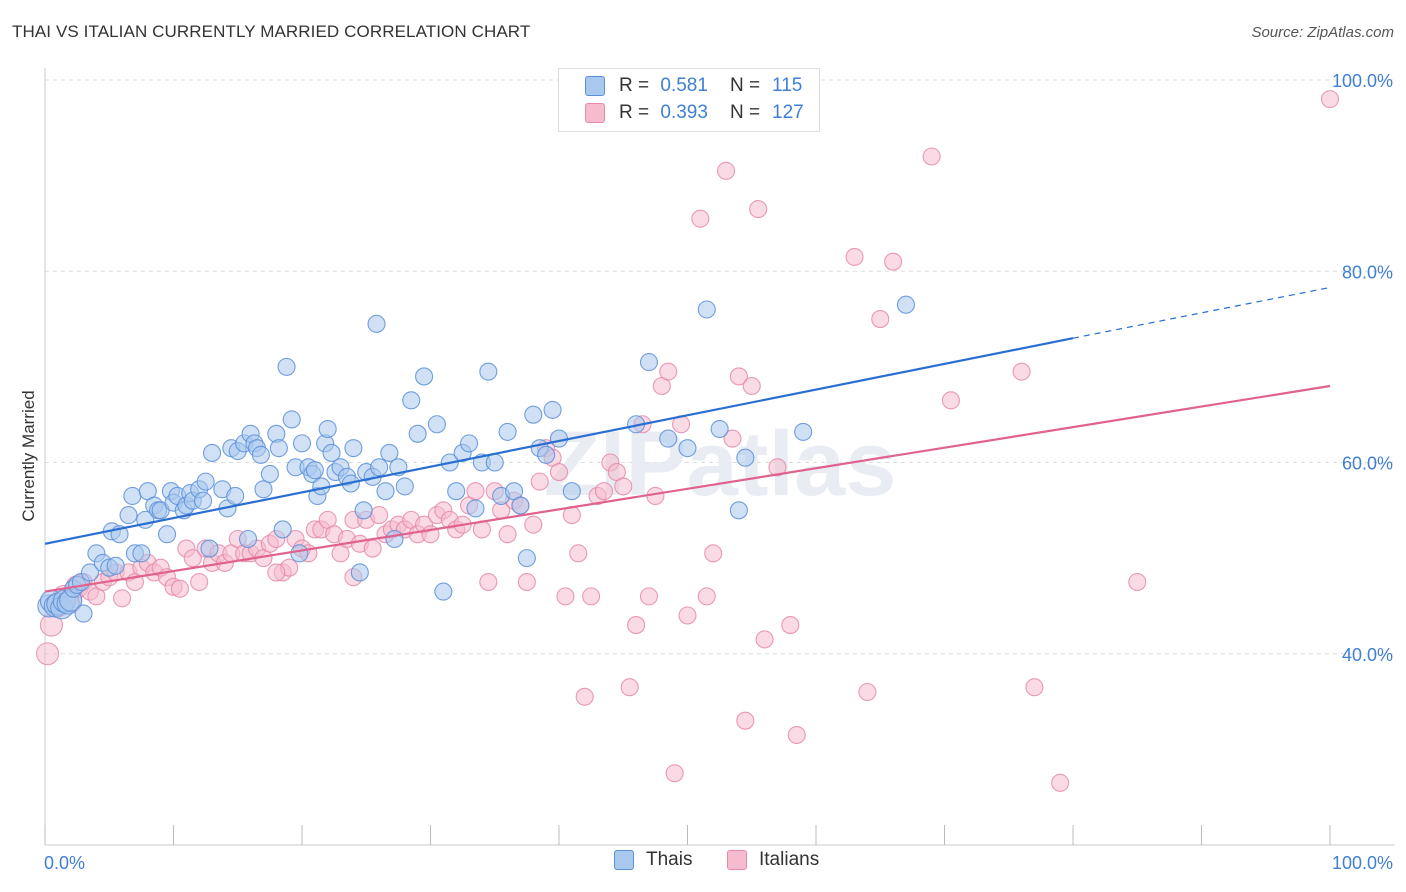 The width and height of the screenshot is (1406, 892). What do you see at coordinates (1362, 863) in the screenshot?
I see `x-tick-label: 100.0%` at bounding box center [1362, 863].